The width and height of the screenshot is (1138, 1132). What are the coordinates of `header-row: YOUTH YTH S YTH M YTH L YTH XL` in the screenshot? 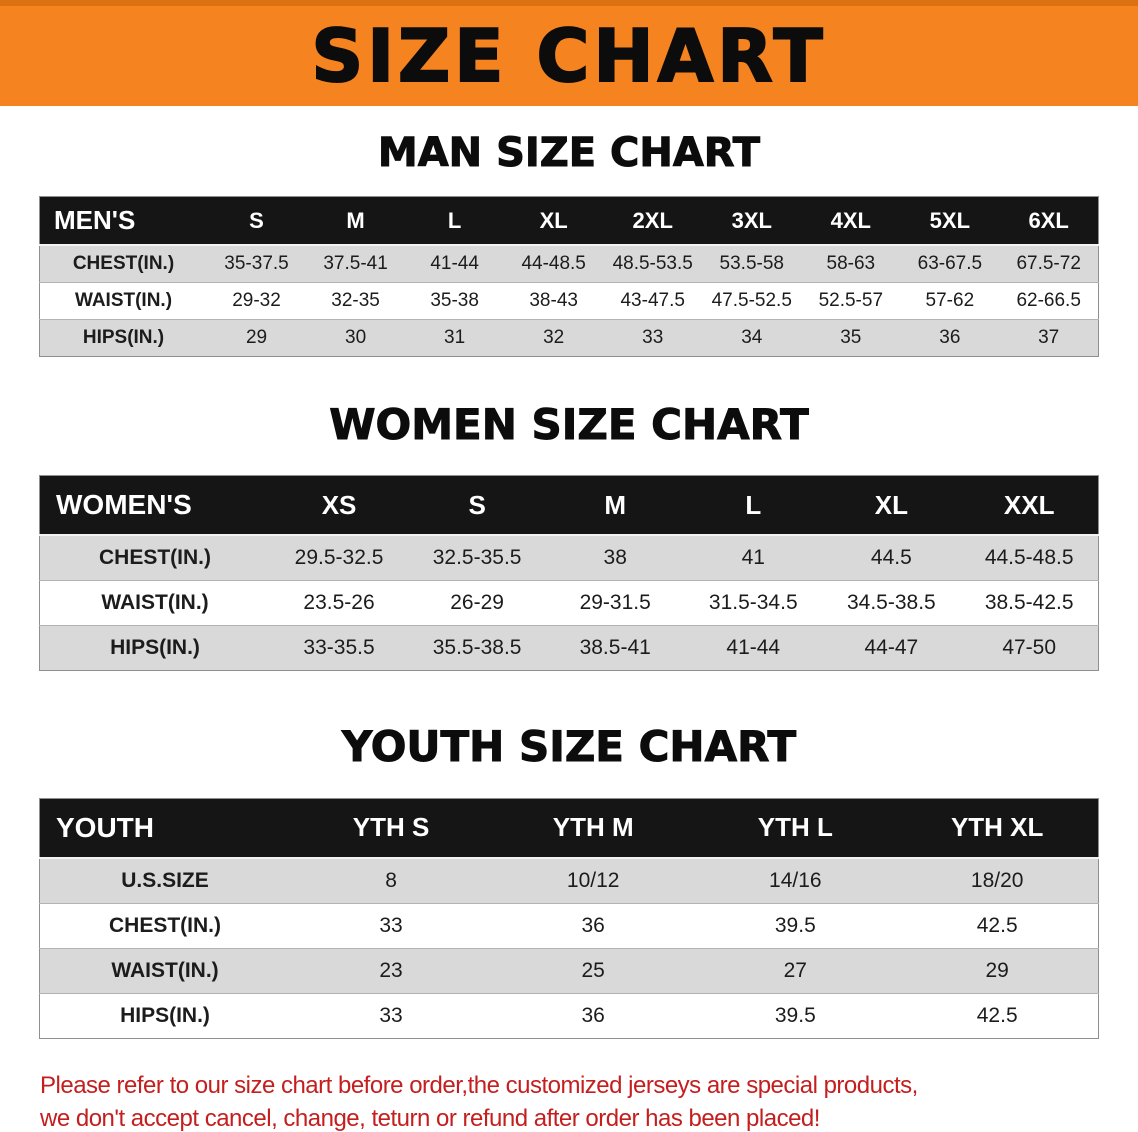 It's located at (569, 828).